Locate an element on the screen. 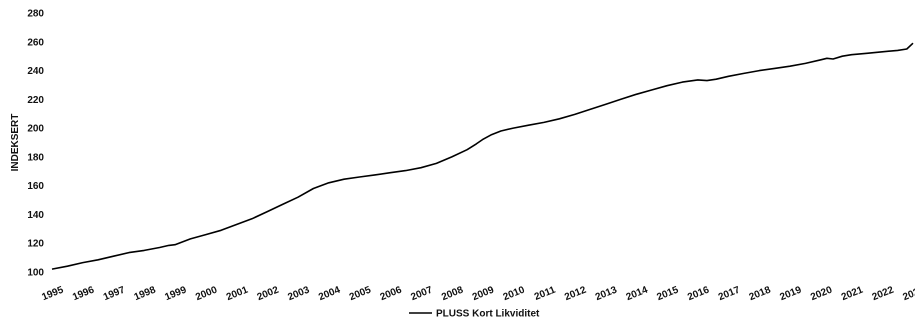 The width and height of the screenshot is (915, 320). y-tick-label: 240 is located at coordinates (35, 71).